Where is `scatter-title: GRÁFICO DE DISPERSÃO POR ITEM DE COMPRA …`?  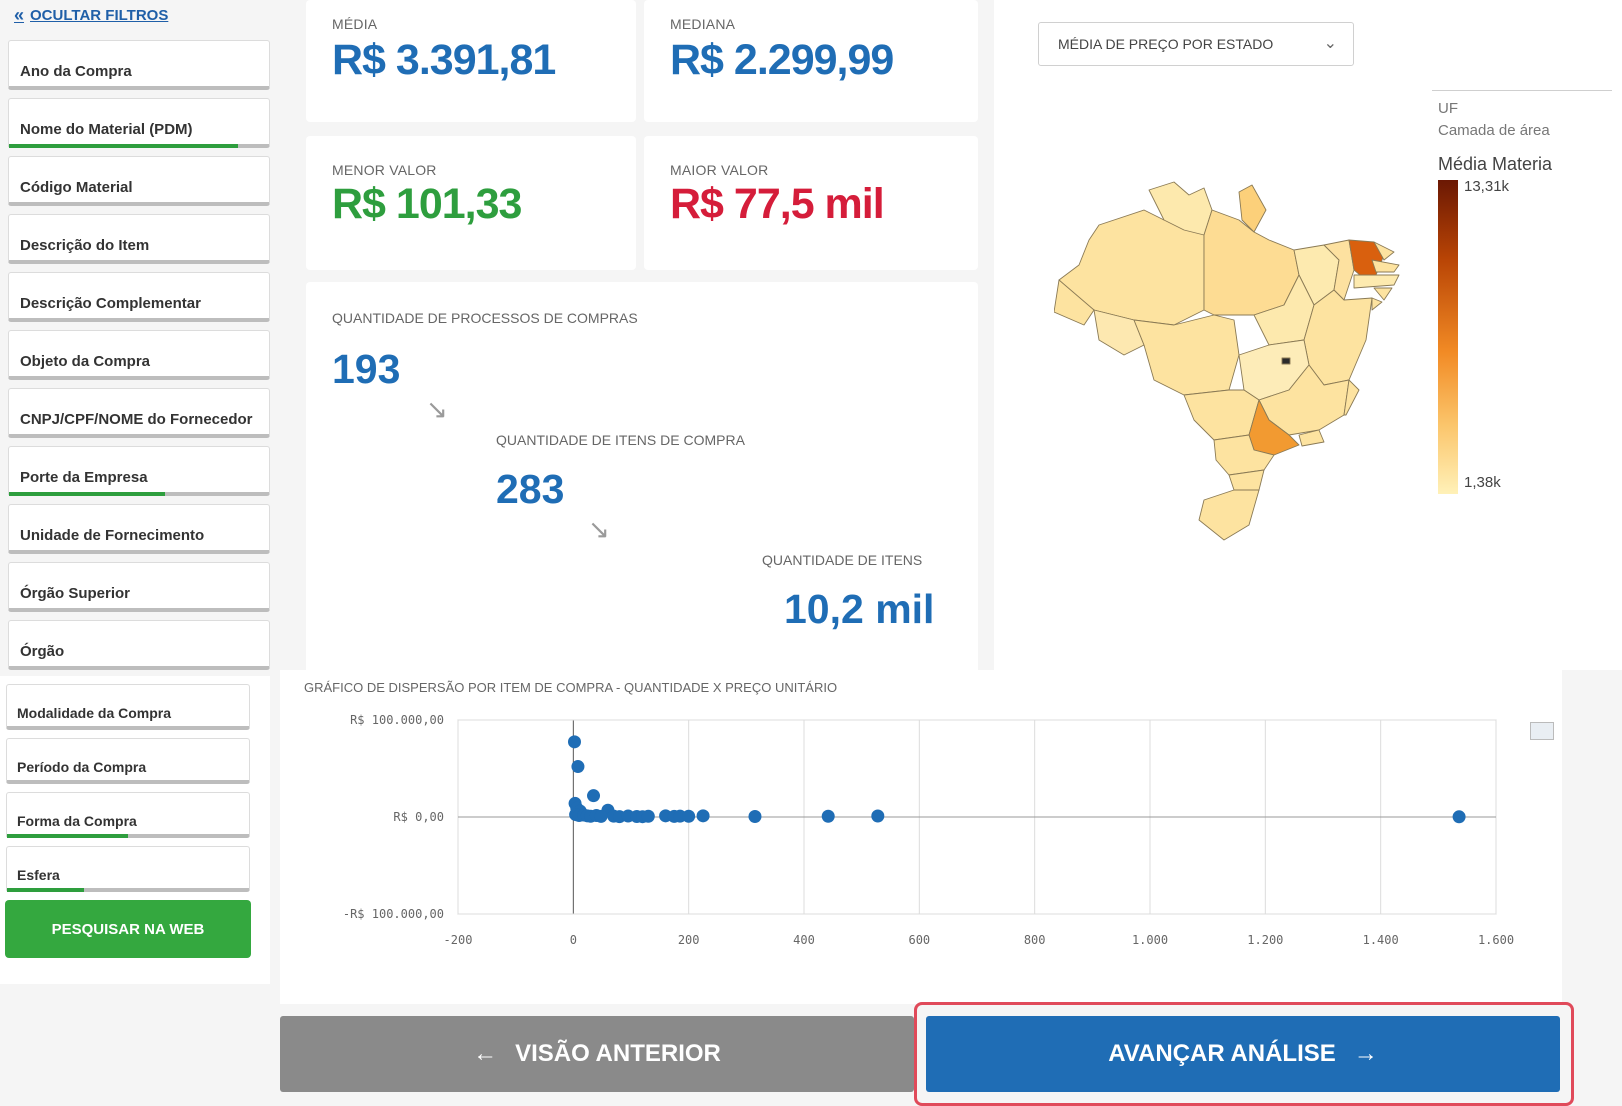
scatter-title: GRÁFICO DE DISPERSÃO POR ITEM DE COMPRA … is located at coordinates (571, 687).